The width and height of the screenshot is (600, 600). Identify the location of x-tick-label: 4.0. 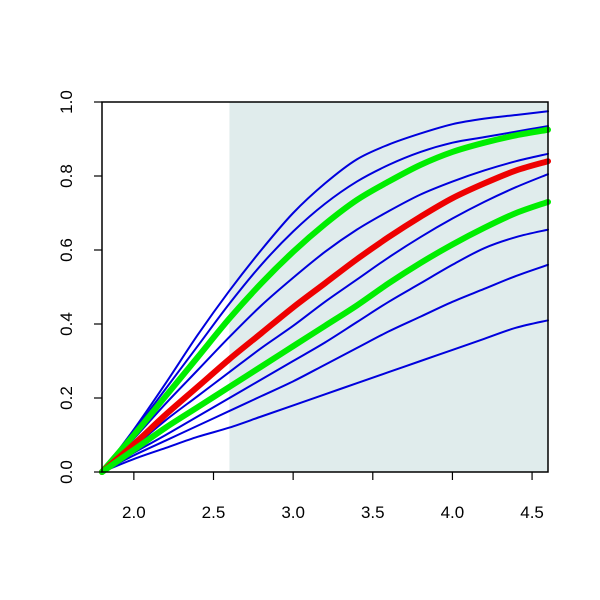
(453, 512).